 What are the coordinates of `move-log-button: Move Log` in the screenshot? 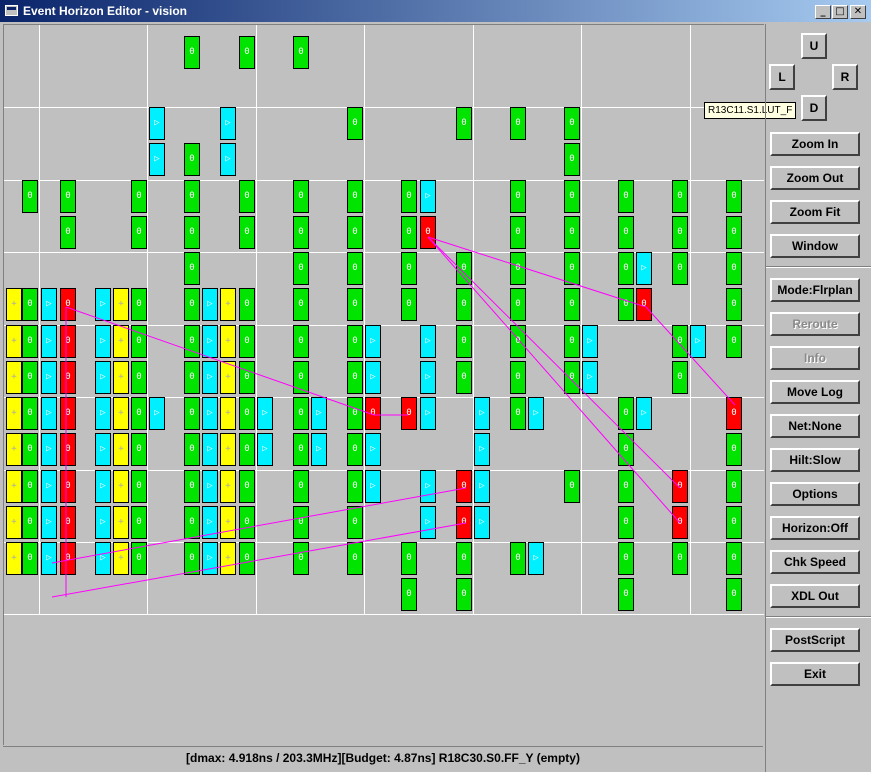 It's located at (815, 392).